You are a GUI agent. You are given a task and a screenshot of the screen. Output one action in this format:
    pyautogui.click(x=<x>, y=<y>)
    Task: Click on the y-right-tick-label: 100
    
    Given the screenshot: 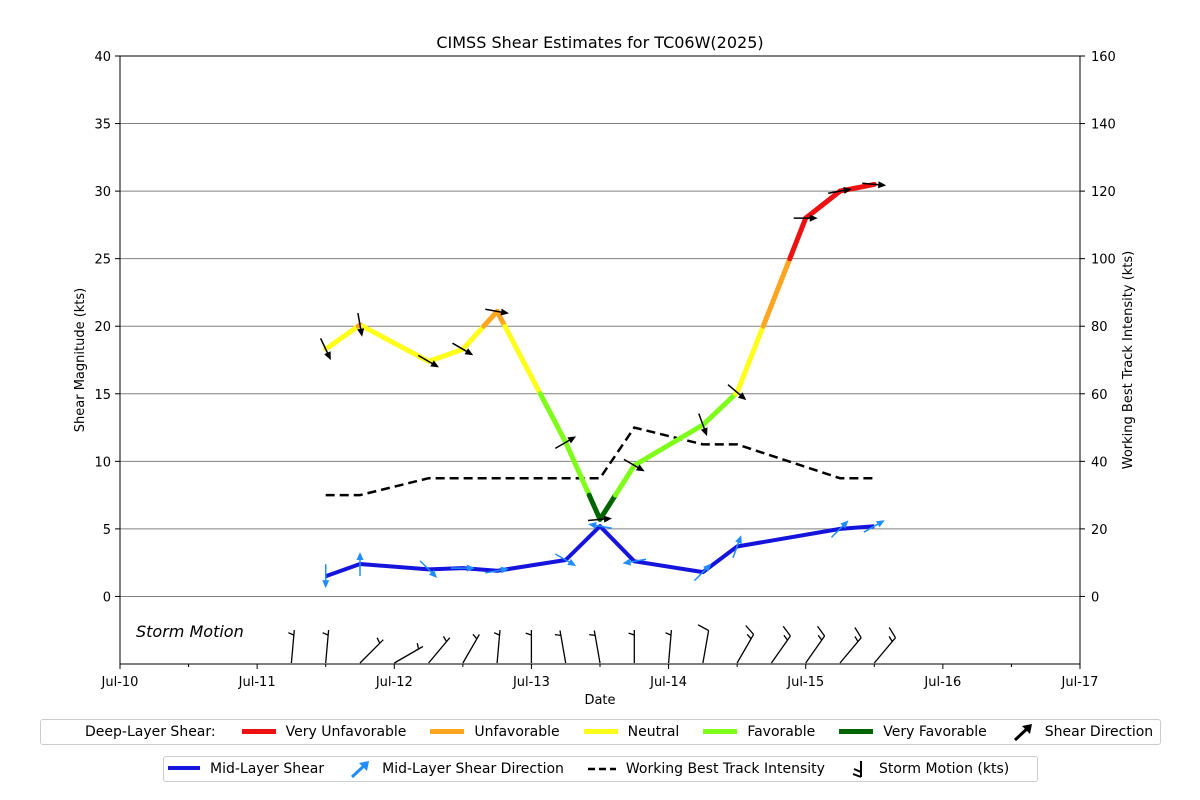 What is the action you would take?
    pyautogui.click(x=1103, y=260)
    